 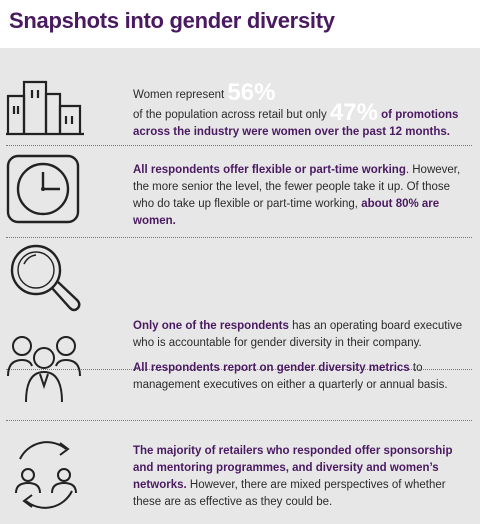 What do you see at coordinates (286, 212) in the screenshot?
I see `highlight: about 80% are women.` at bounding box center [286, 212].